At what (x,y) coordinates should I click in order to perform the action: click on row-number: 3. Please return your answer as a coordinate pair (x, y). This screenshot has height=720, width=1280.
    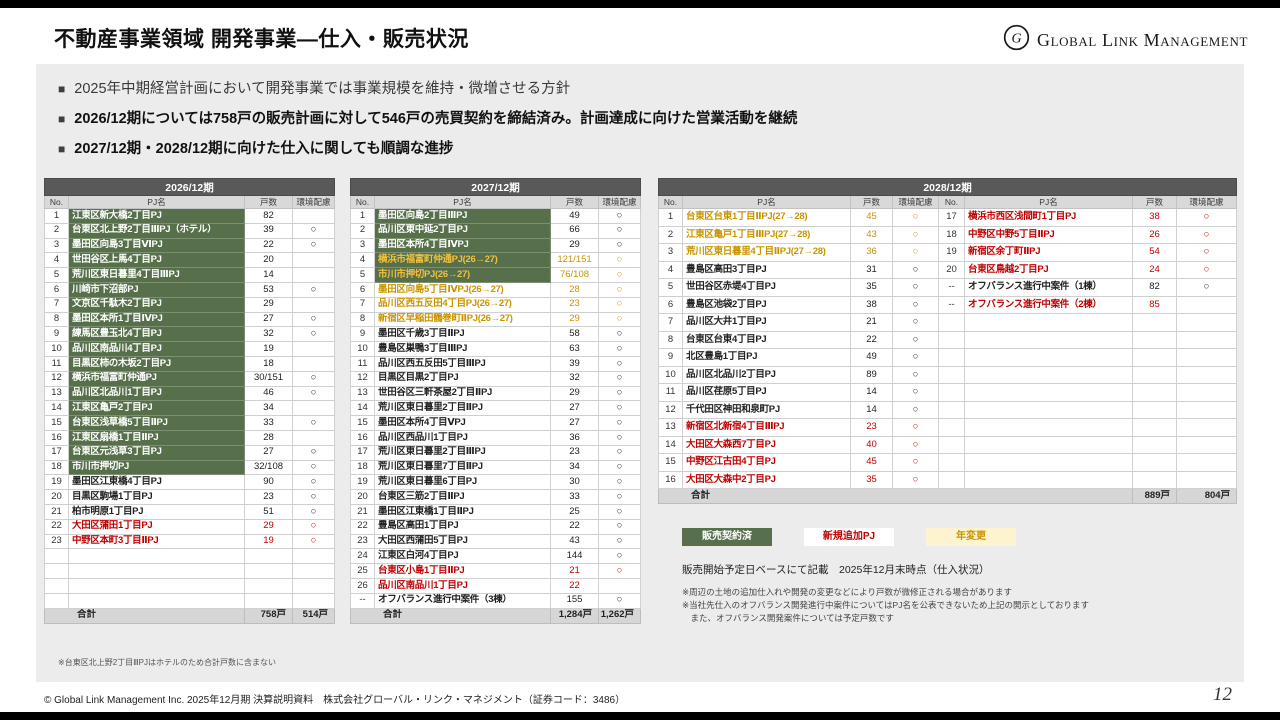
    Looking at the image, I should click on (56, 245).